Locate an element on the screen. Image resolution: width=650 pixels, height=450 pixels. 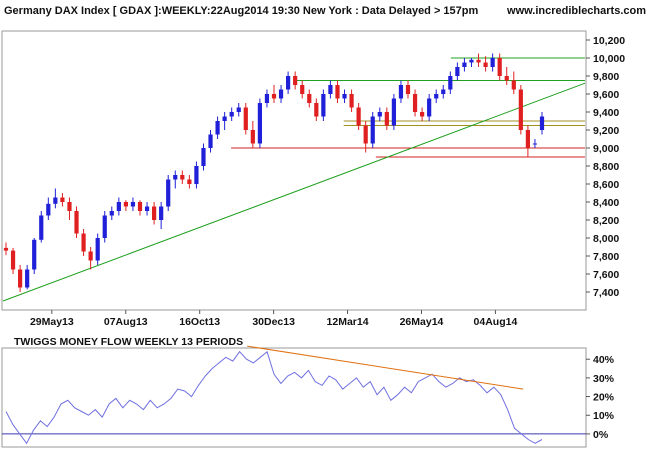
x-tick-label: 29May13 is located at coordinates (52, 322).